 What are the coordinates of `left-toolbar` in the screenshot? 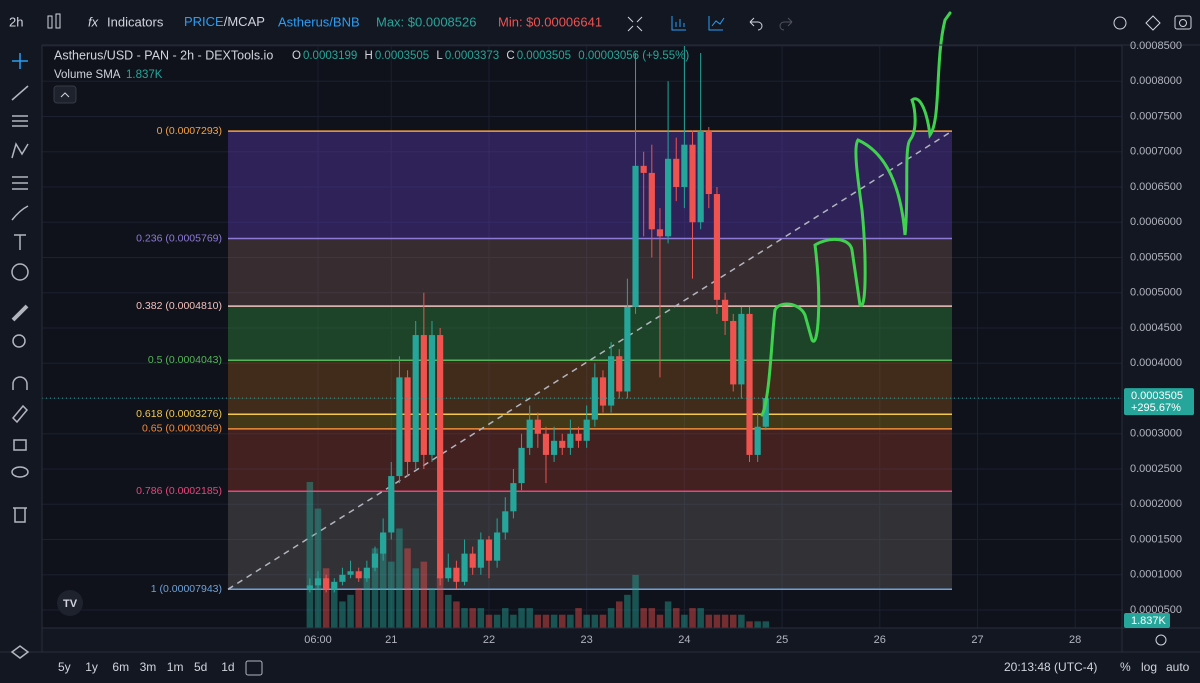 It's located at (20, 356).